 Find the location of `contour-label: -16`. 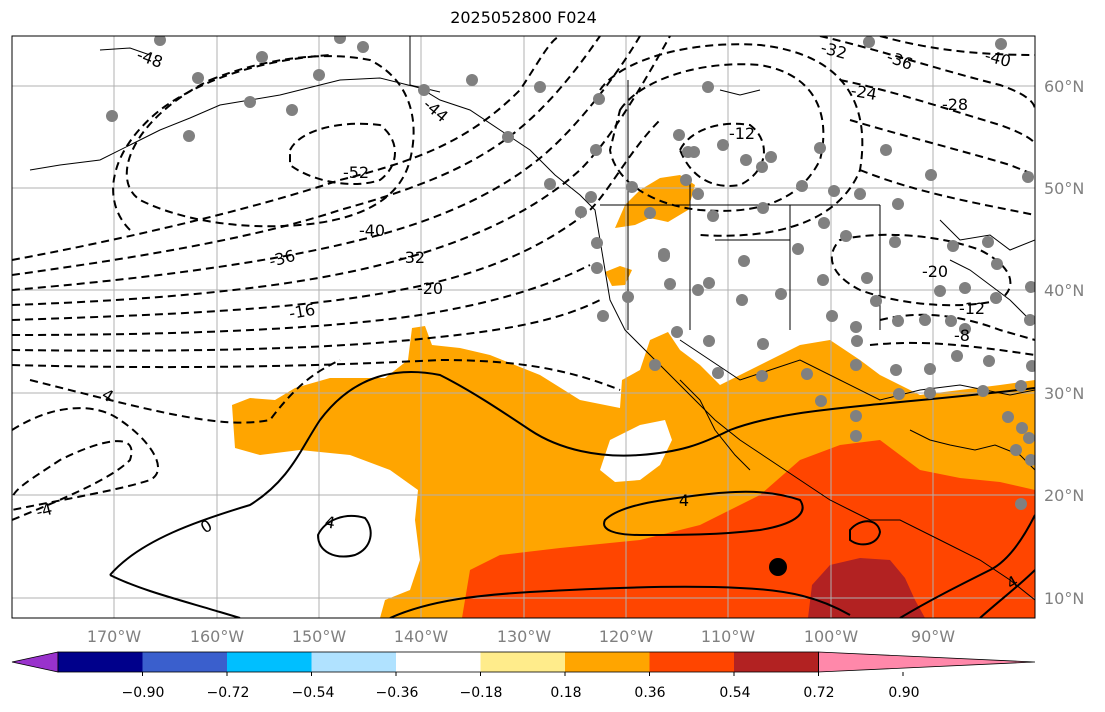

contour-label: -16 is located at coordinates (302, 311).